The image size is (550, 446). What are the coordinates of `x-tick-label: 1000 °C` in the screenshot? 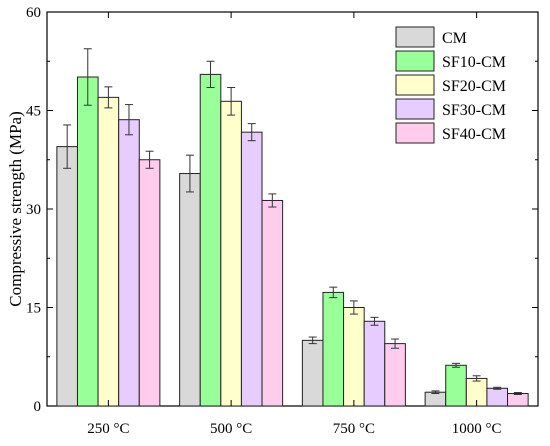 It's located at (477, 429).